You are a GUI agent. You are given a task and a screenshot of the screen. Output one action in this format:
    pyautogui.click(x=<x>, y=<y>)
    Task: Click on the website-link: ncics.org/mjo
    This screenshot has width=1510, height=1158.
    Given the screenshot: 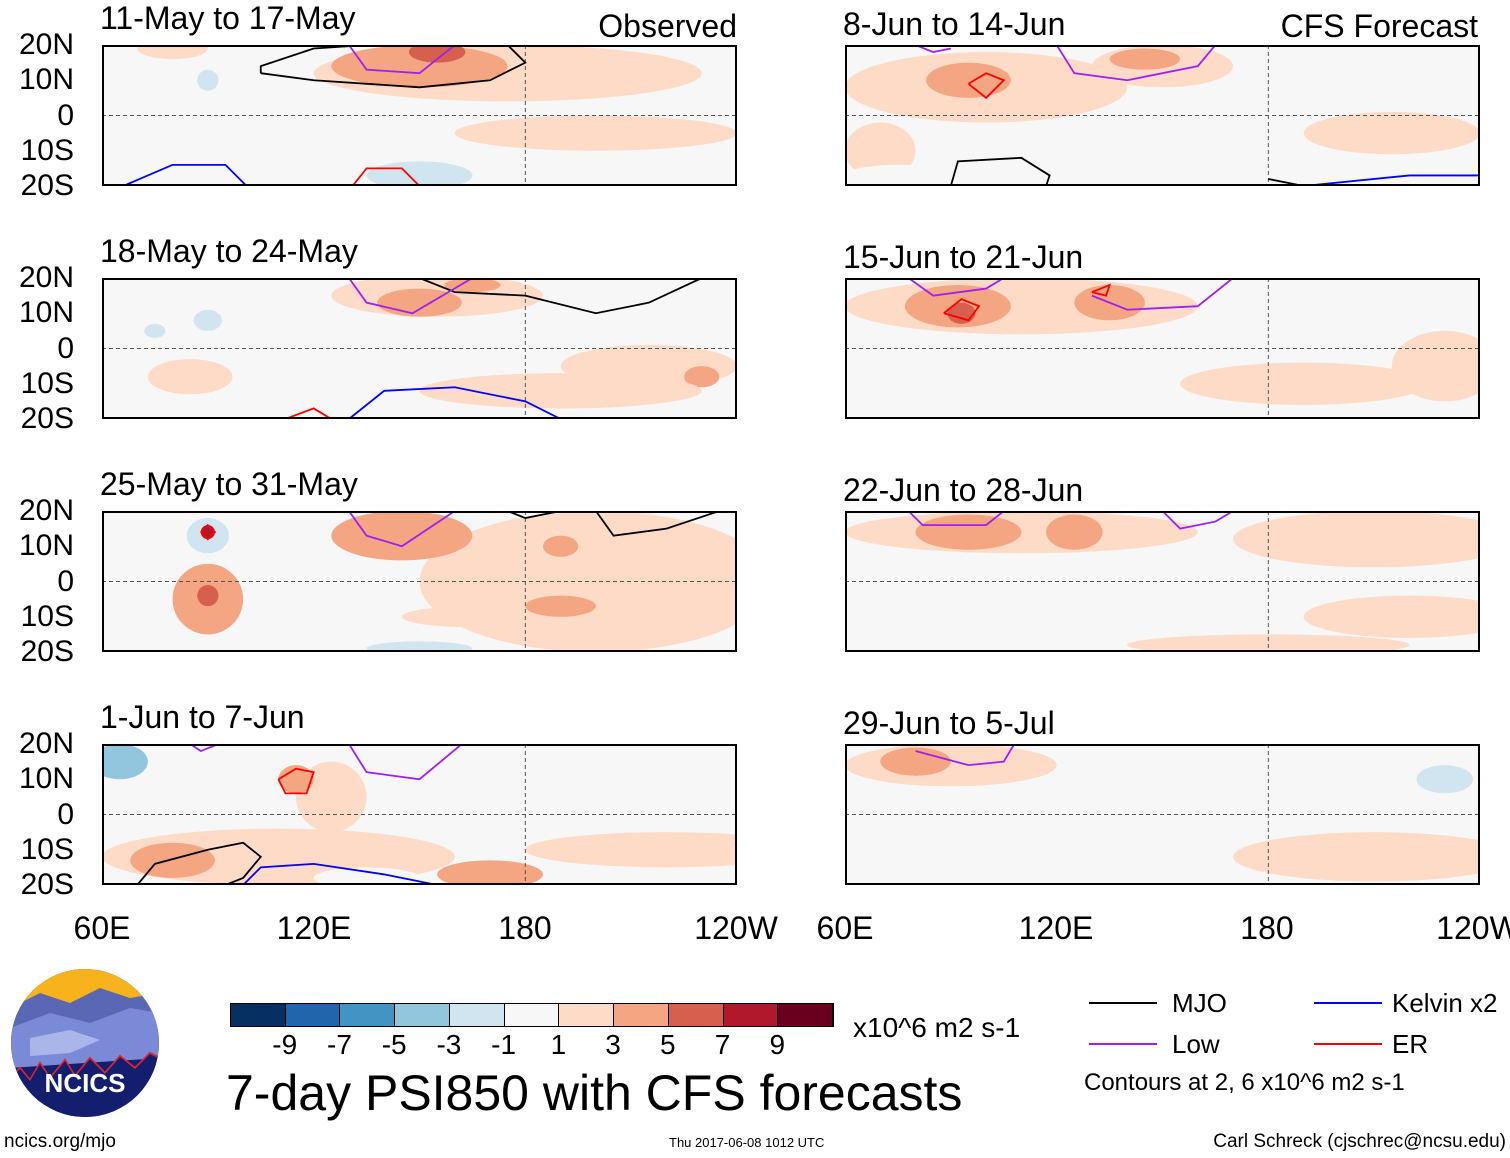 What is the action you would take?
    pyautogui.click(x=60, y=1141)
    